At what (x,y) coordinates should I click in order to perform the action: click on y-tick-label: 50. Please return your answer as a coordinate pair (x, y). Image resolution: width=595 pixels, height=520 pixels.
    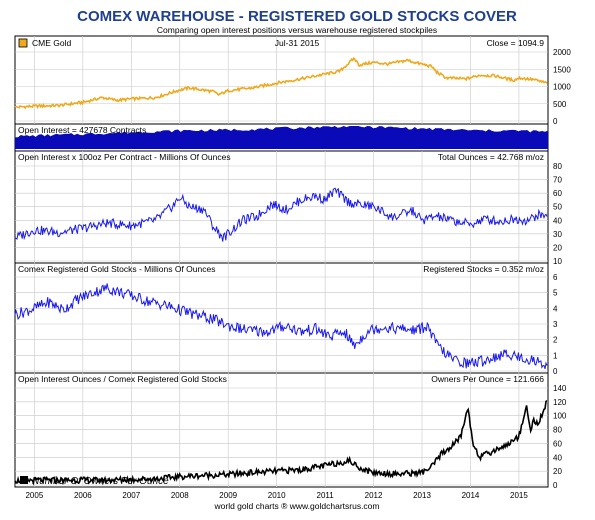
    Looking at the image, I should click on (557, 207).